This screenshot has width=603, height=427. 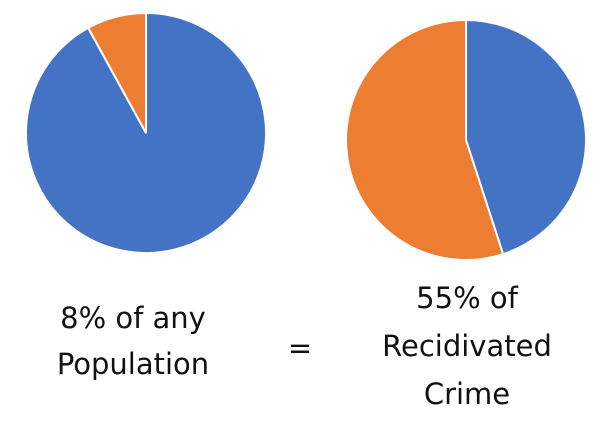 I want to click on caption-line: Recidivated, so click(x=467, y=346).